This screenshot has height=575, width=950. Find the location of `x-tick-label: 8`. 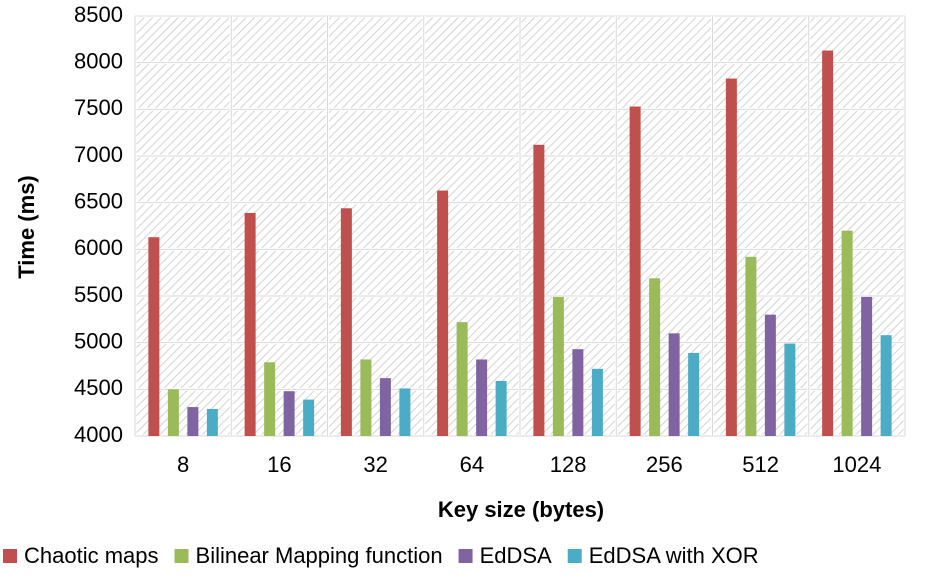

x-tick-label: 8 is located at coordinates (183, 464).